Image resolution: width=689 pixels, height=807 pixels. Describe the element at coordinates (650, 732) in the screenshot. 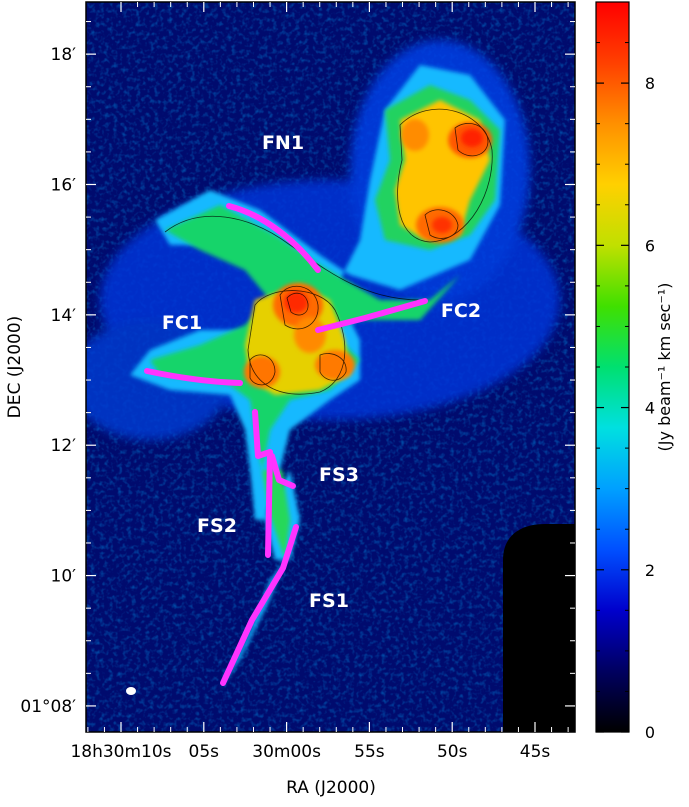

I see `colorbar-tick-label: 0` at that location.